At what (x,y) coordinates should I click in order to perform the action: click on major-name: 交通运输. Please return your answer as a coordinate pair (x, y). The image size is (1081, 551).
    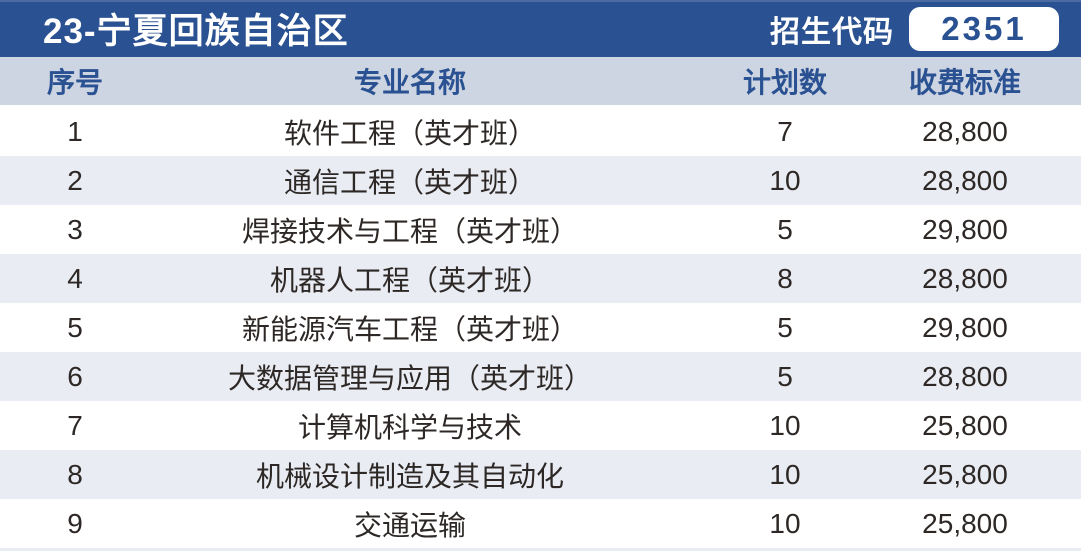
    Looking at the image, I should click on (409, 525).